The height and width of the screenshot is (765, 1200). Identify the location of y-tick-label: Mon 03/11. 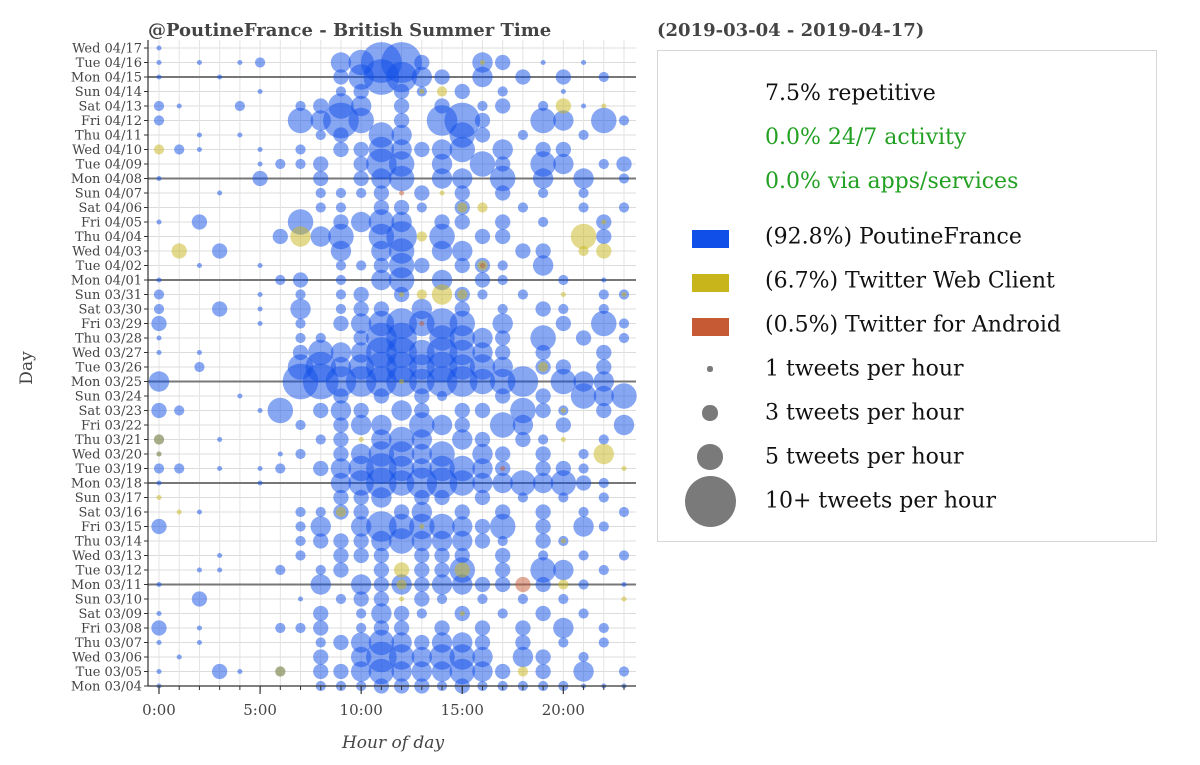
(106, 585).